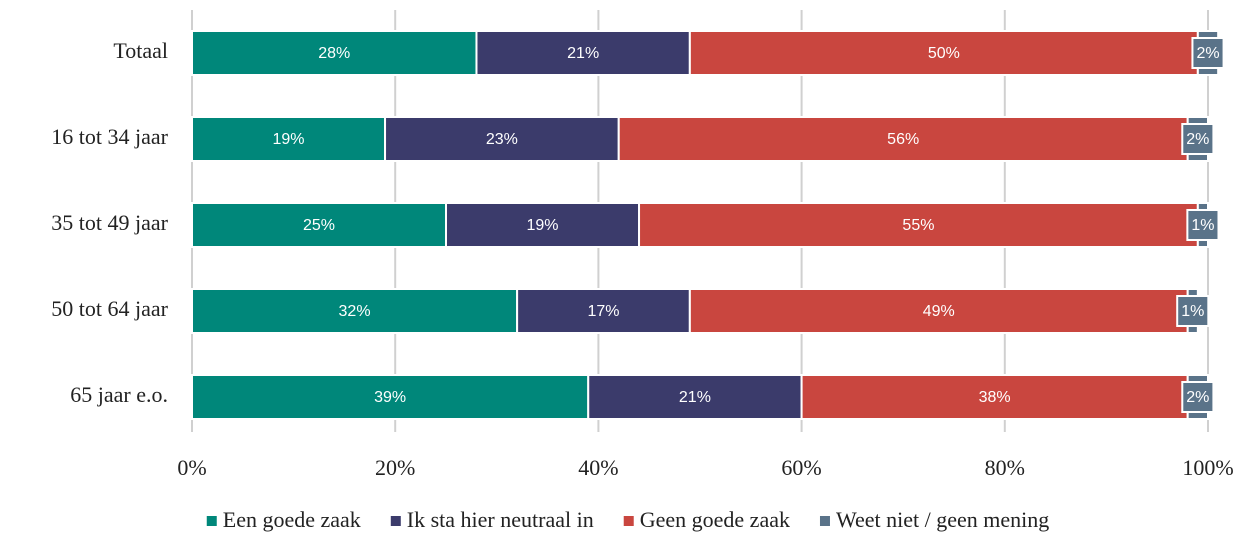  I want to click on y-tick-label: 35 tot 49 jaar, so click(109, 222).